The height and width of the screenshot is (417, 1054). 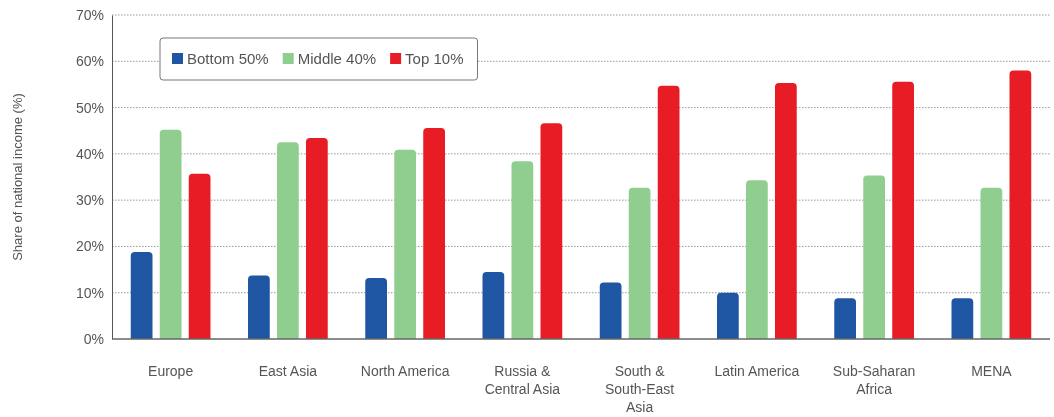 What do you see at coordinates (874, 380) in the screenshot?
I see `x-tick-label: Sub-Saharan Africa` at bounding box center [874, 380].